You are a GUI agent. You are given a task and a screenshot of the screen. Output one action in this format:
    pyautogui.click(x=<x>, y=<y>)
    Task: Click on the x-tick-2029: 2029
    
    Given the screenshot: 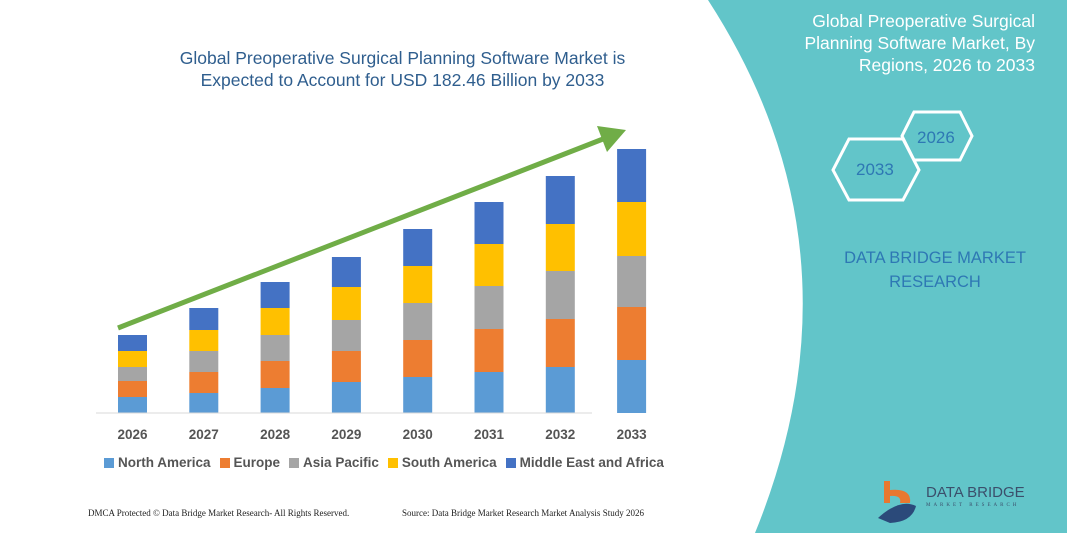 What is the action you would take?
    pyautogui.click(x=346, y=434)
    